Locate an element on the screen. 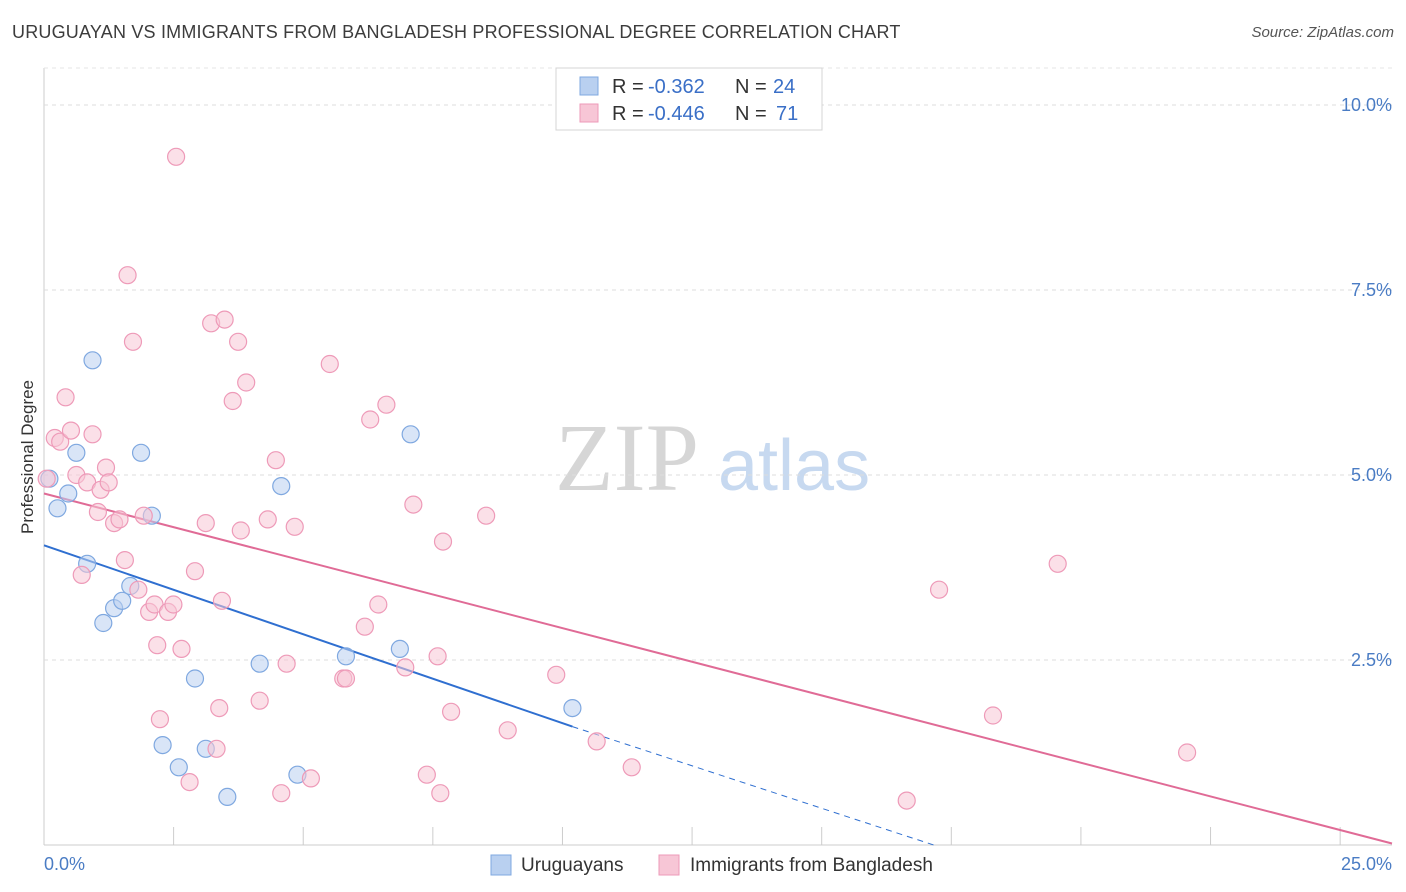 Image resolution: width=1406 pixels, height=892 pixels. stats-legend-box is located at coordinates (689, 99).